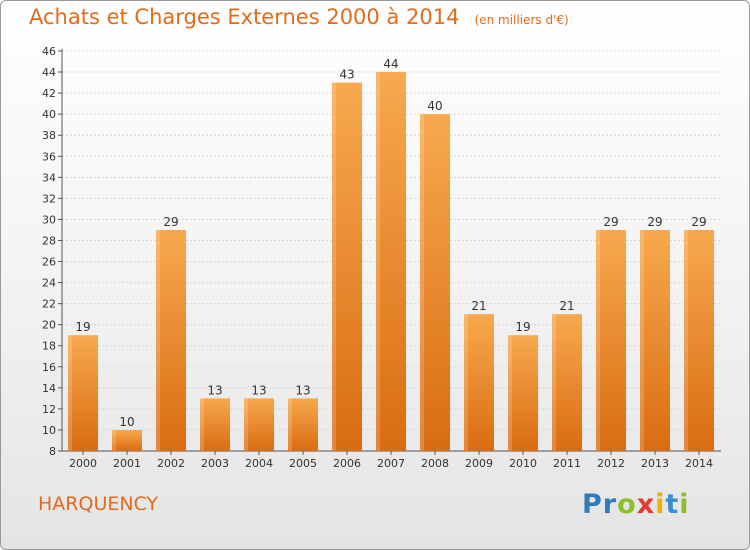  I want to click on bar-2002, so click(171, 340).